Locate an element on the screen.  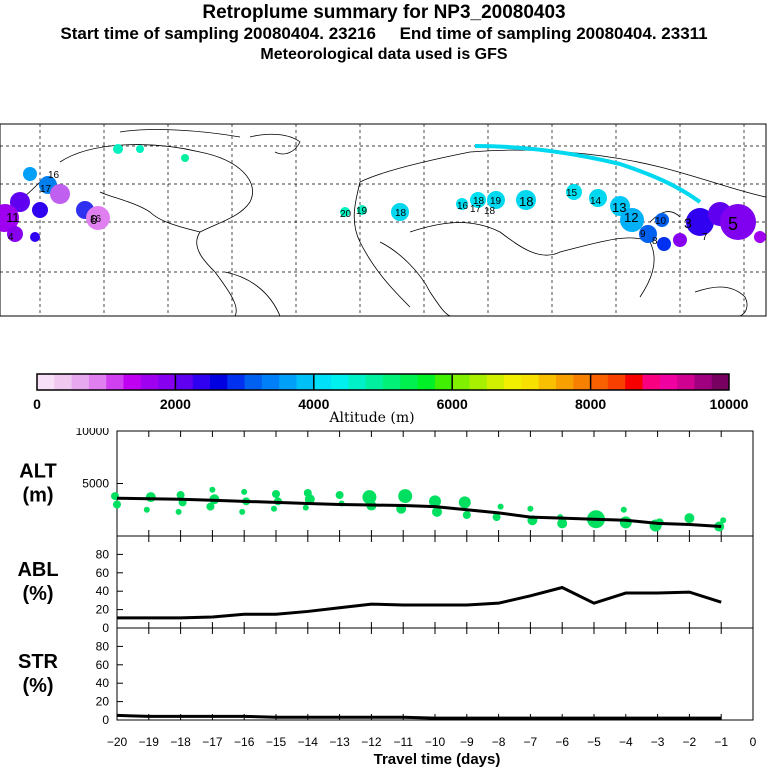
x-tick-label: −14 is located at coordinates (308, 742).